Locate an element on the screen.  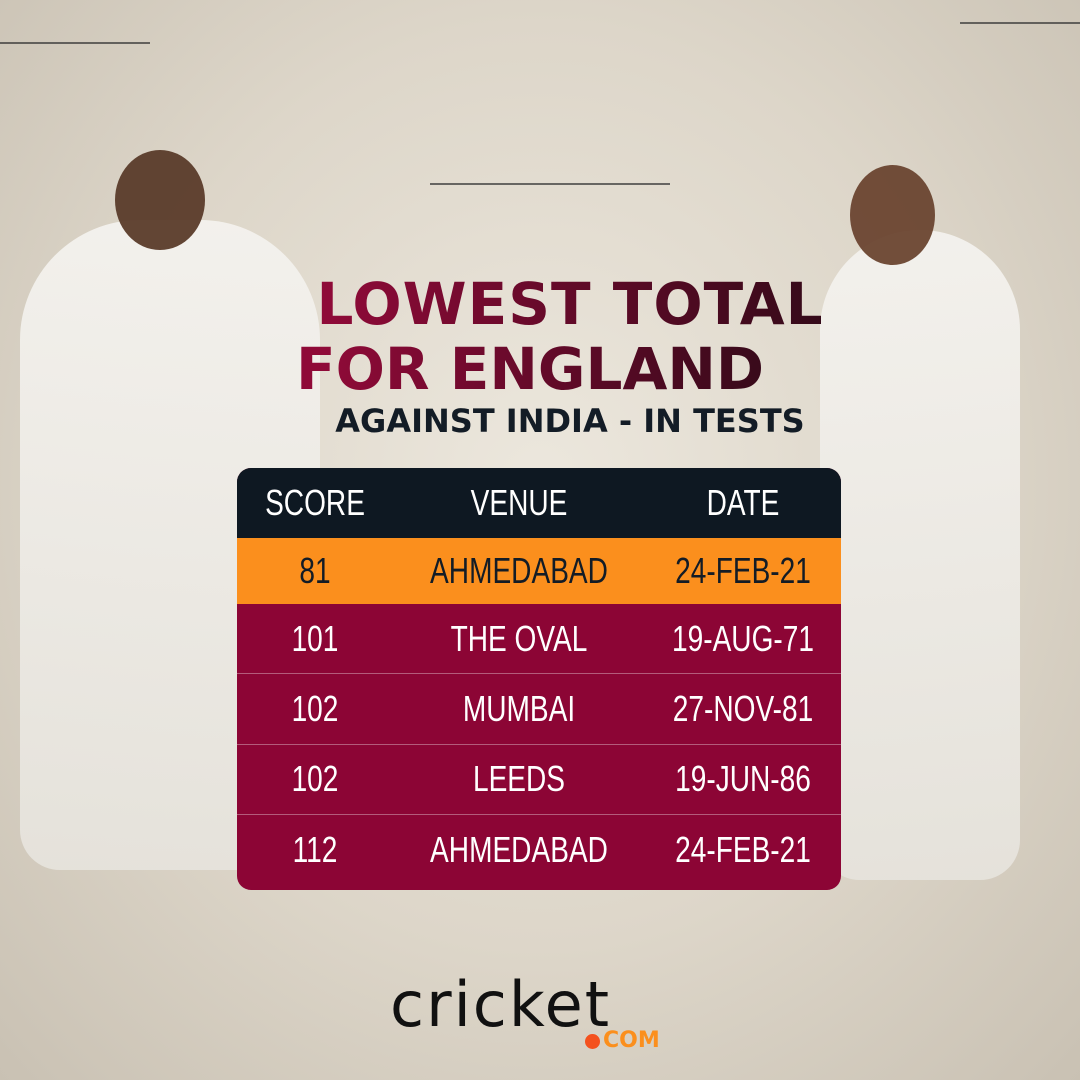
player-left-head is located at coordinates (160, 200).